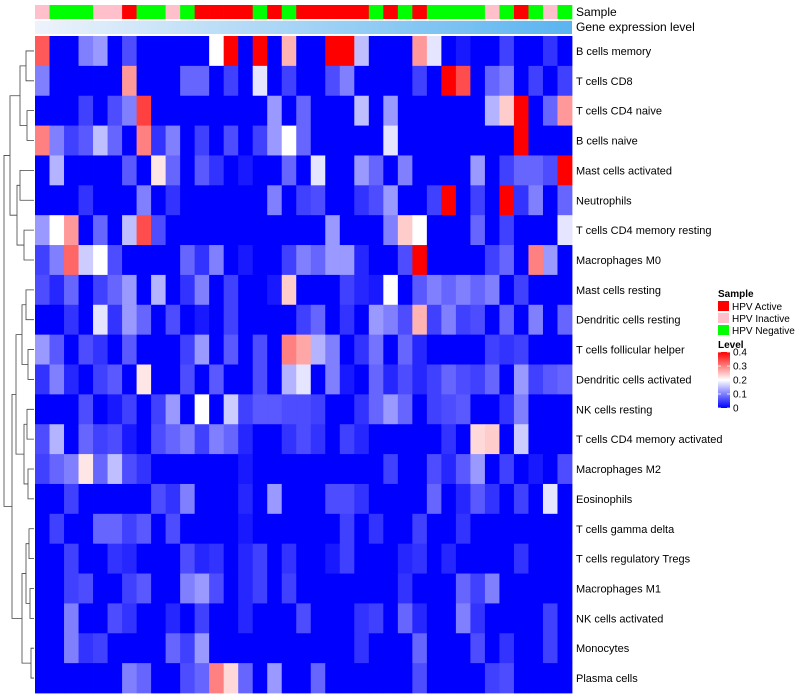 The width and height of the screenshot is (800, 700). I want to click on row-label: Eosinophils, so click(604, 500).